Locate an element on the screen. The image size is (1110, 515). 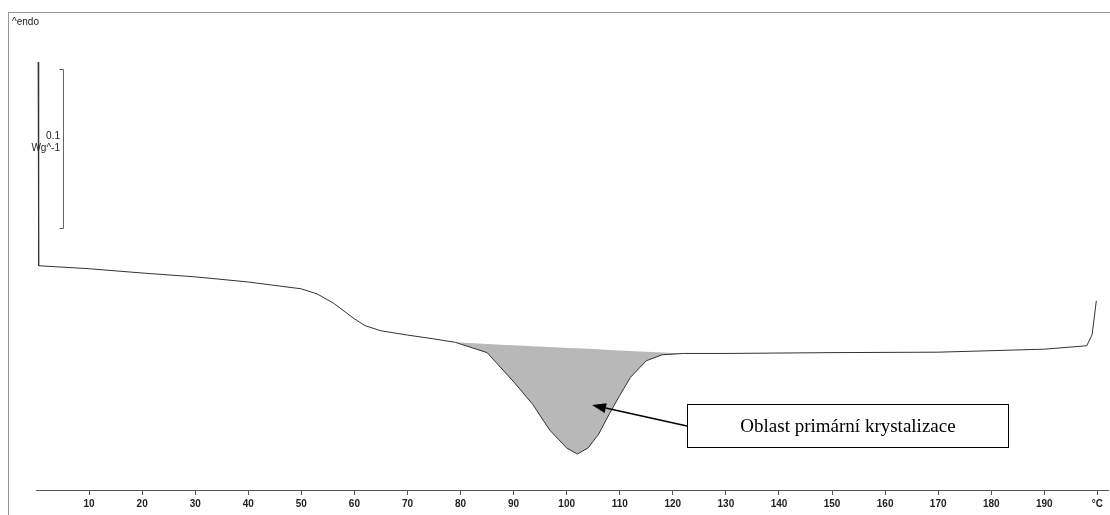
x-tick-label: 40 is located at coordinates (248, 503).